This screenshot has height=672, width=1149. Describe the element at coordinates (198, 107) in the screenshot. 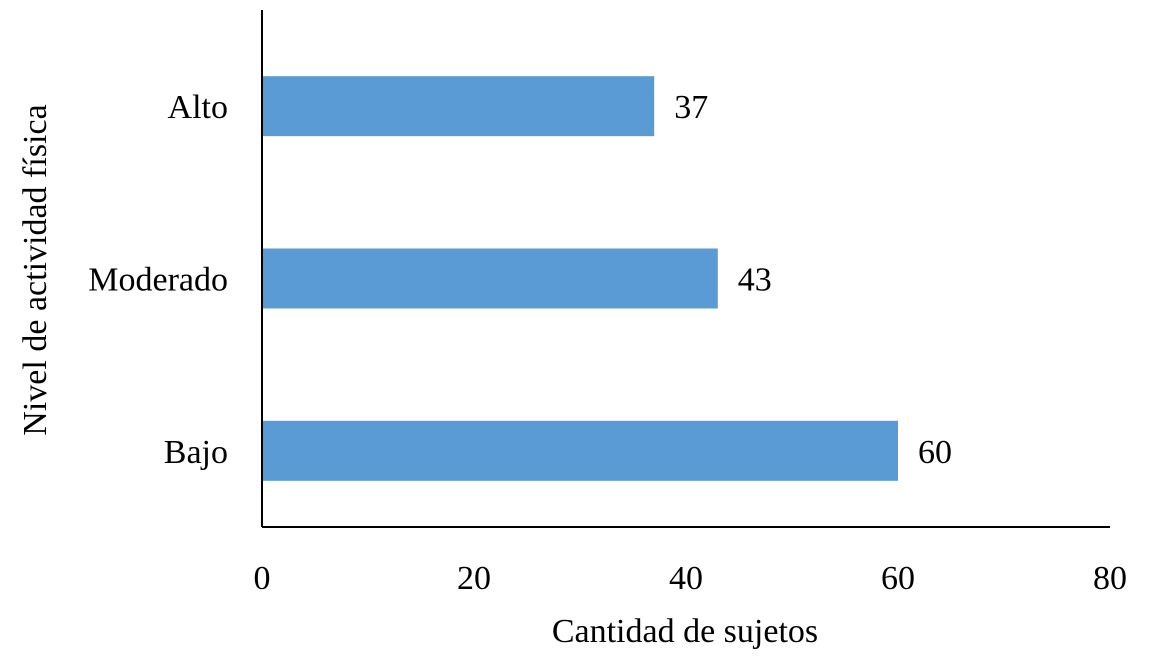

I see `category-label-alto: Alto` at that location.